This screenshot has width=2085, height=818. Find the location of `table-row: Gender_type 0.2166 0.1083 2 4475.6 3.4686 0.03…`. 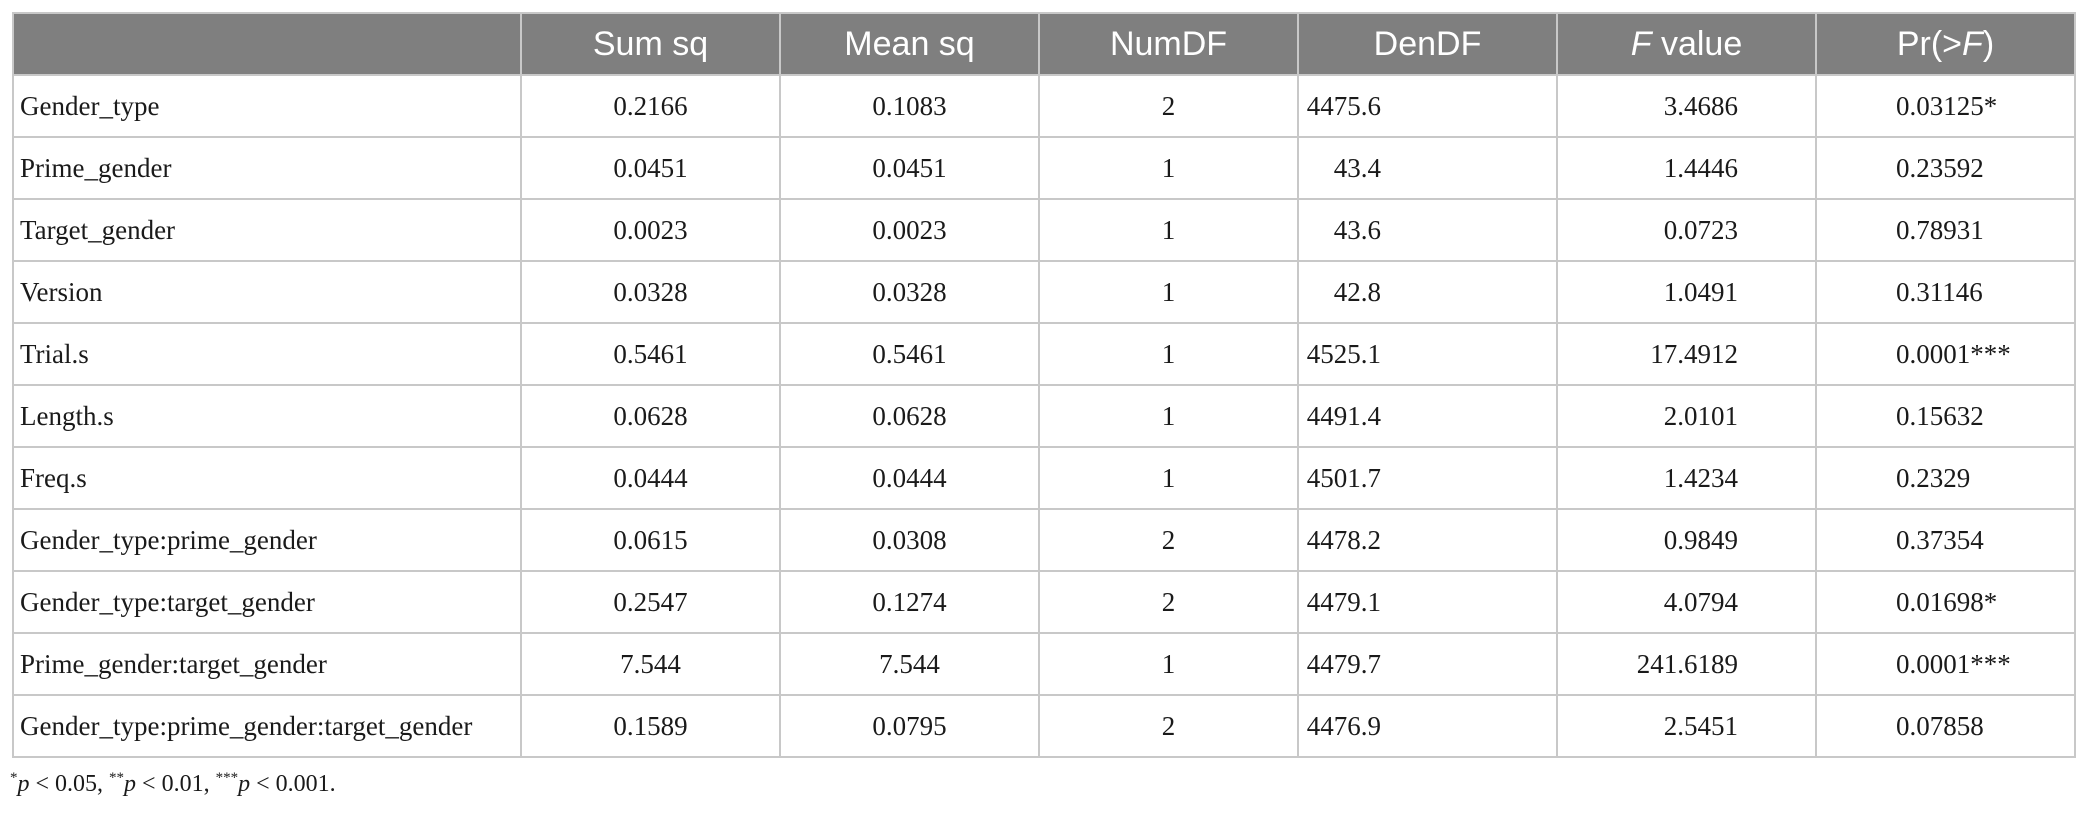

table-row: Gender_type 0.2166 0.1083 2 4475.6 3.4686 0.03… is located at coordinates (1044, 106).